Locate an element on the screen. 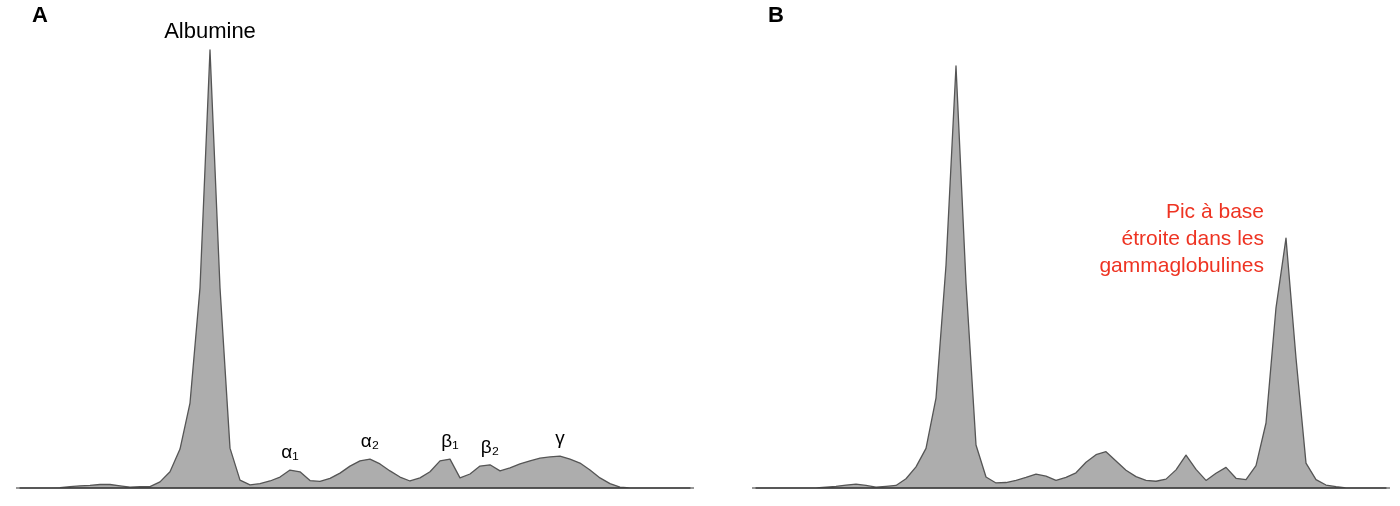 The height and width of the screenshot is (506, 1400). chart-title: B is located at coordinates (776, 14).